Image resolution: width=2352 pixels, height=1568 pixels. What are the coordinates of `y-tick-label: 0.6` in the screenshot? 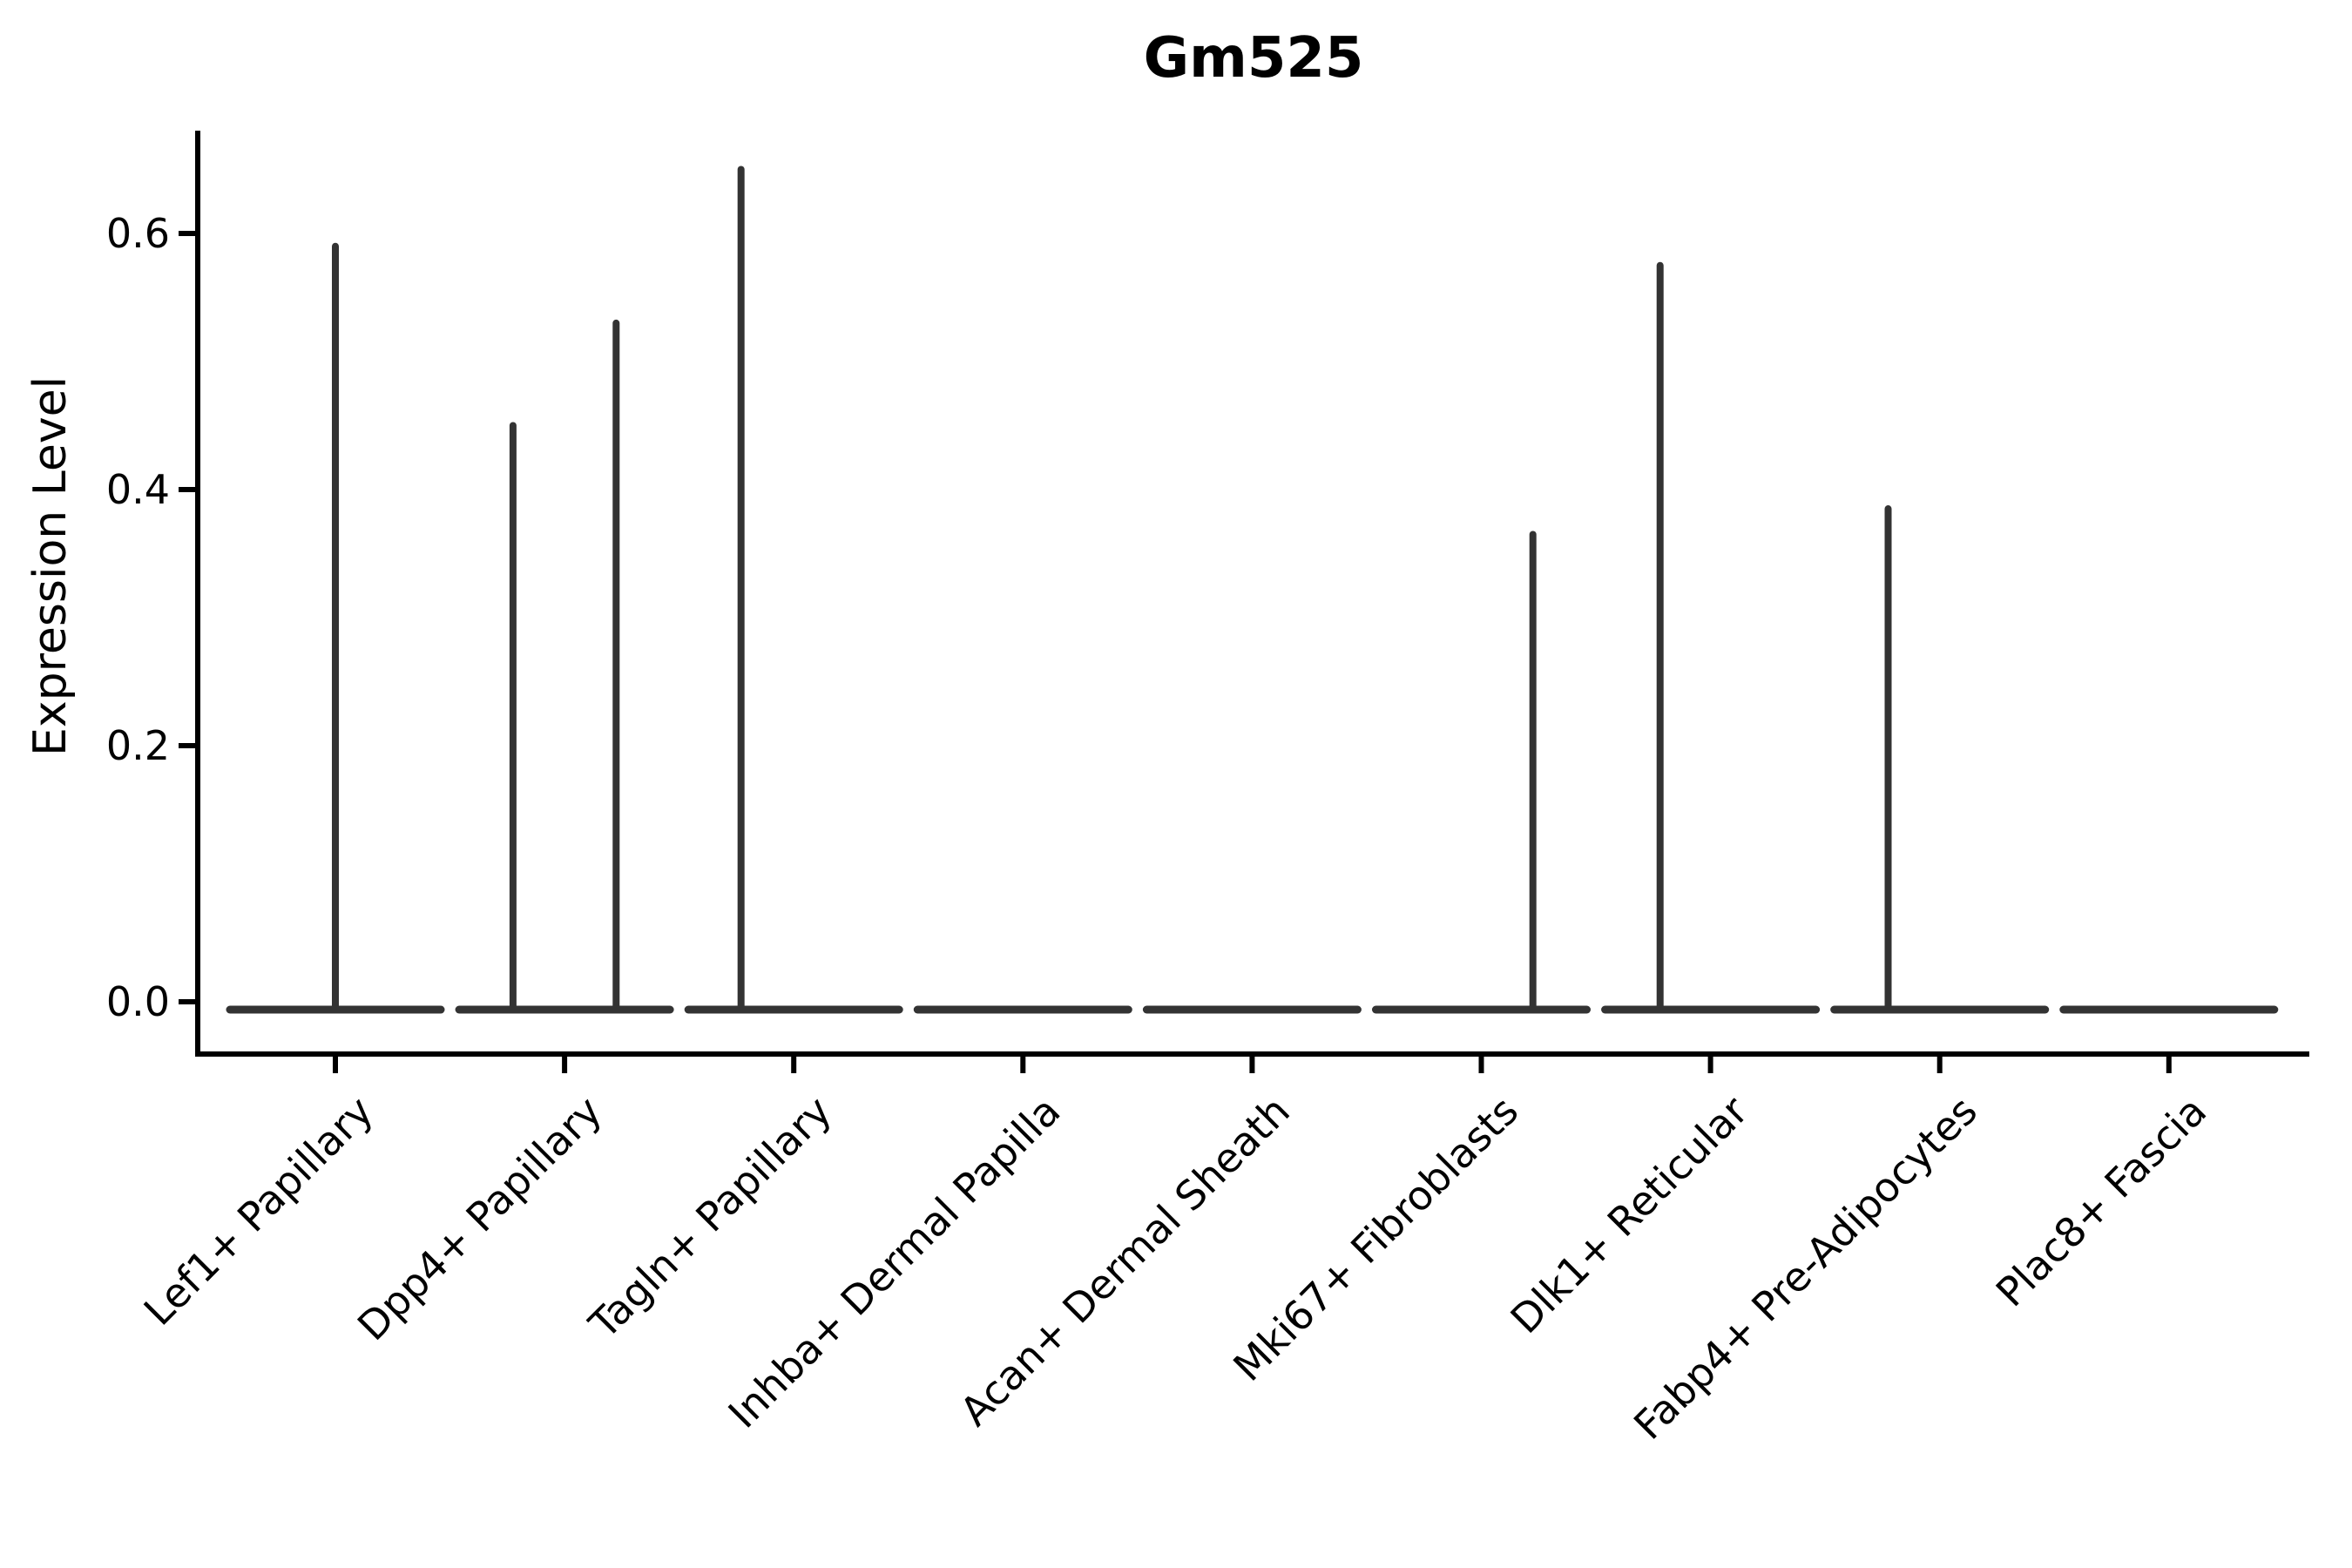 It's located at (137, 233).